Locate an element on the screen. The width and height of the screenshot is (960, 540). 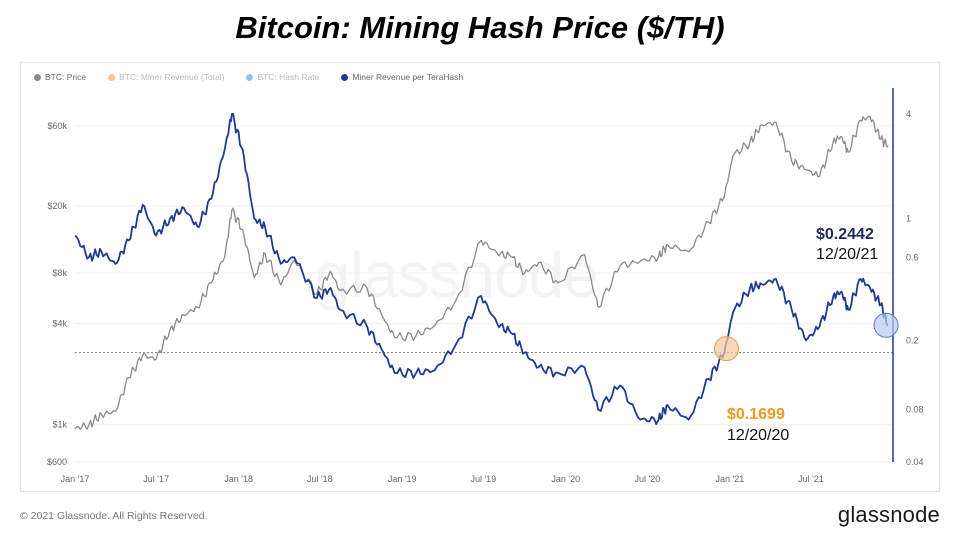
y-left-tick-label: $60k is located at coordinates (57, 126).